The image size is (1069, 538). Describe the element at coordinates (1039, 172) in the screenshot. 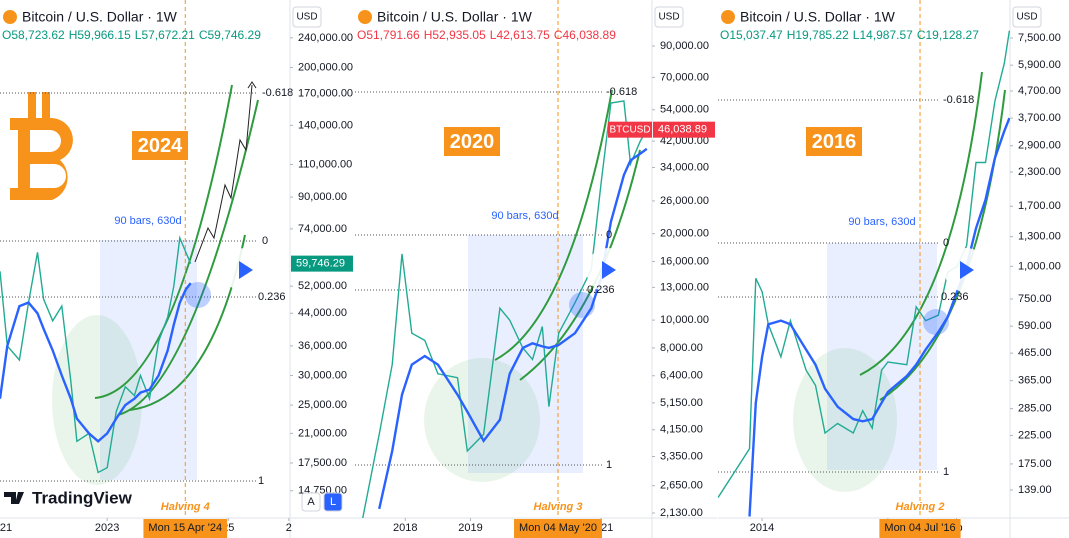

I see `y-tick-label: 2,300.00` at that location.